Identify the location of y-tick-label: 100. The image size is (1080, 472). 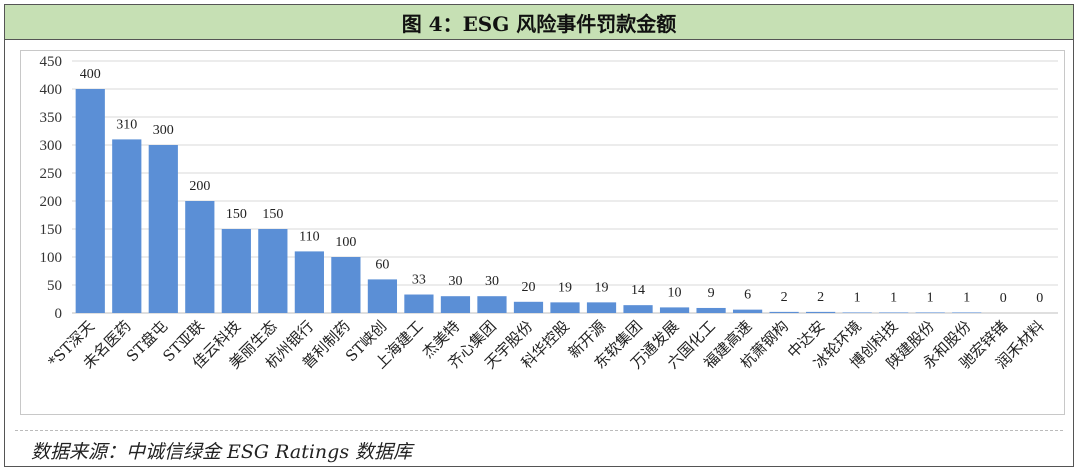
(51, 258).